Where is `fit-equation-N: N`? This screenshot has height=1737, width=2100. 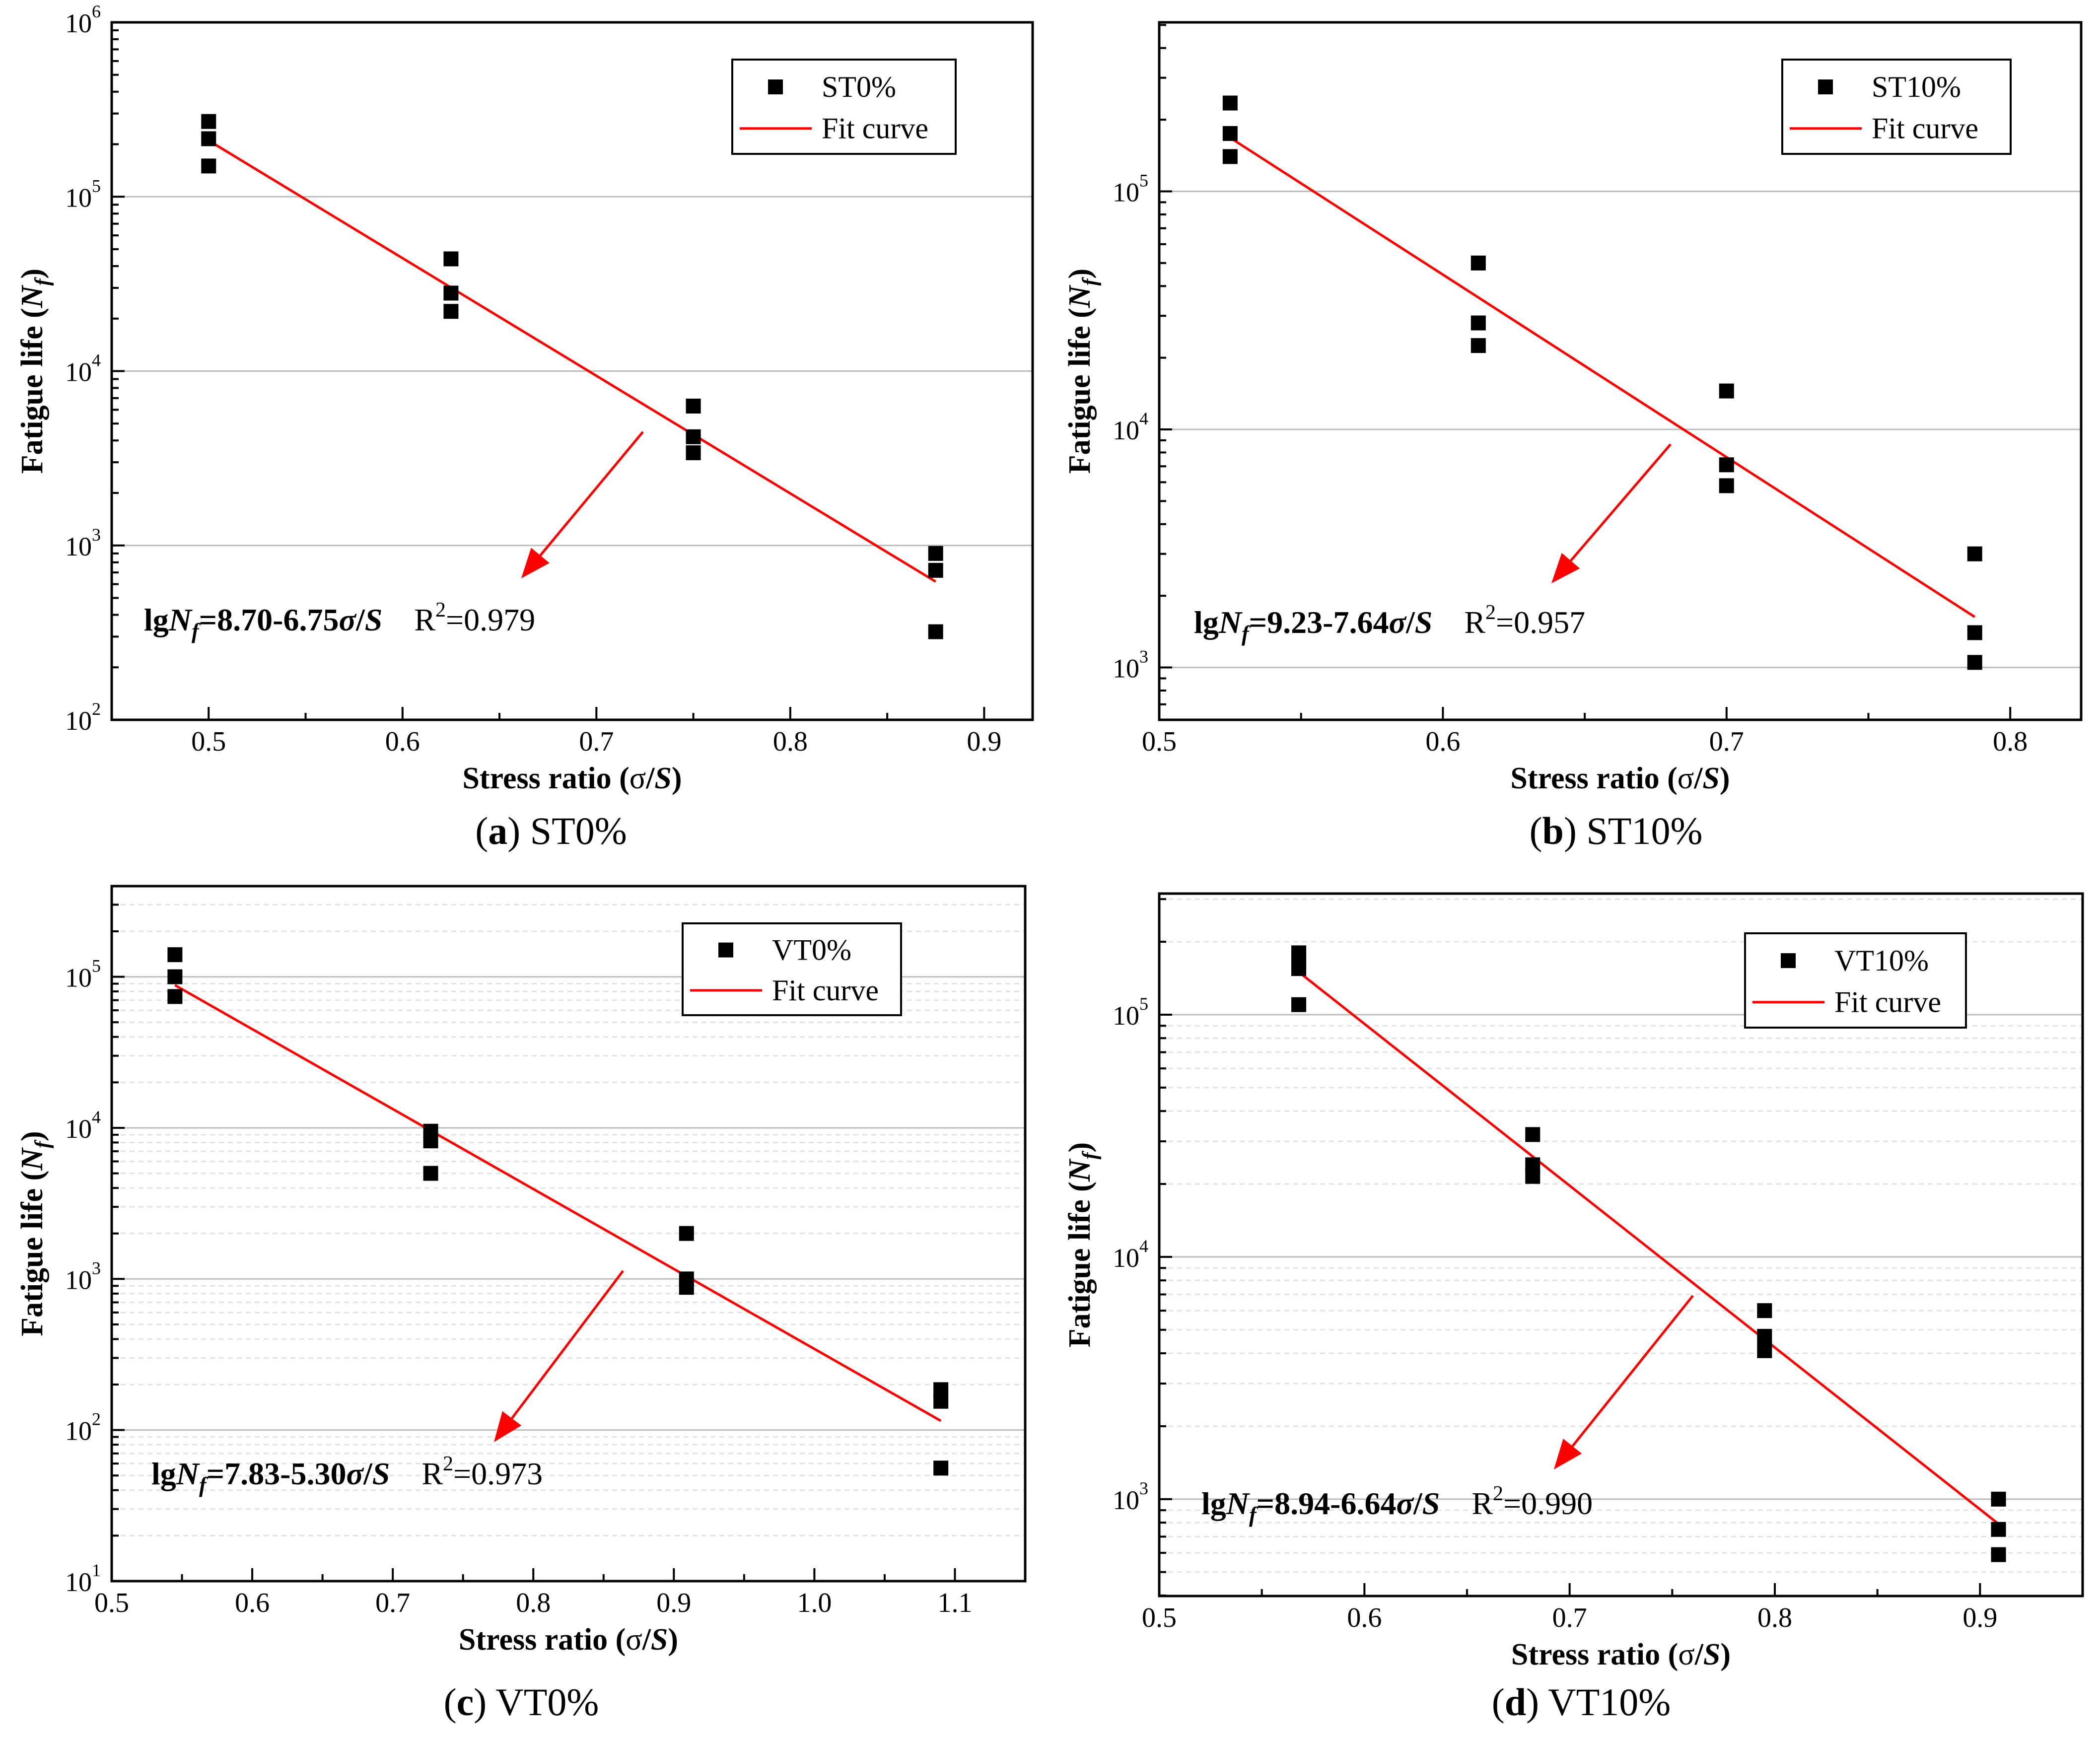 fit-equation-N: N is located at coordinates (180, 619).